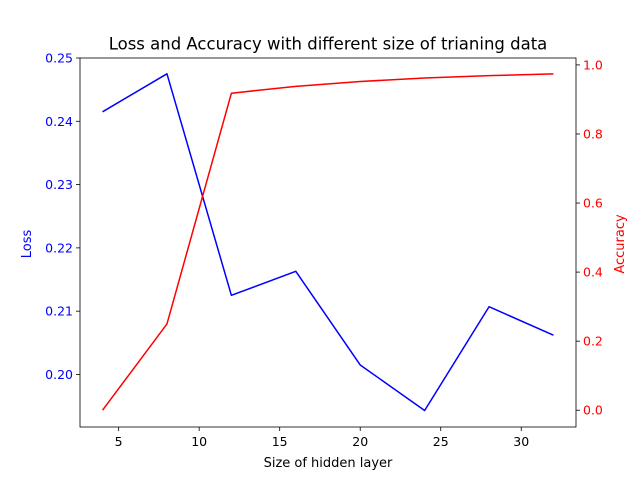 The height and width of the screenshot is (480, 640). I want to click on left-y-tick-label: 0.21, so click(59, 311).